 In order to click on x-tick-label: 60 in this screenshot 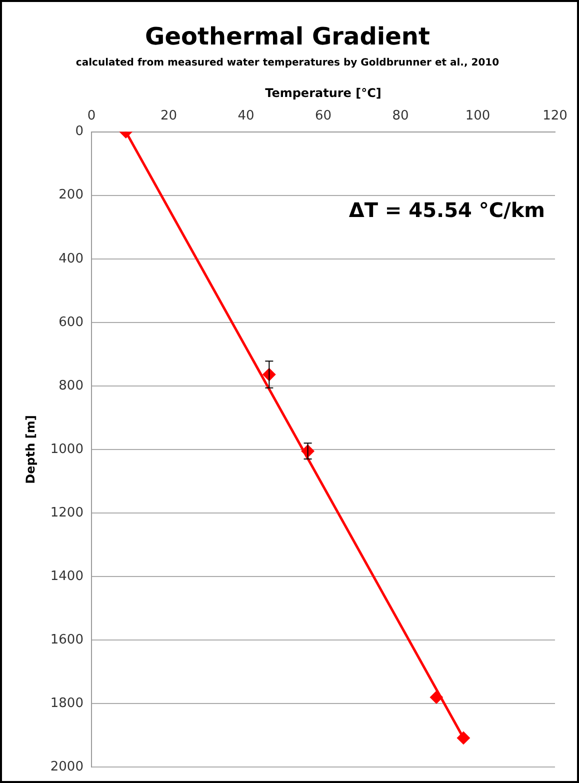, I will do `click(323, 116)`.